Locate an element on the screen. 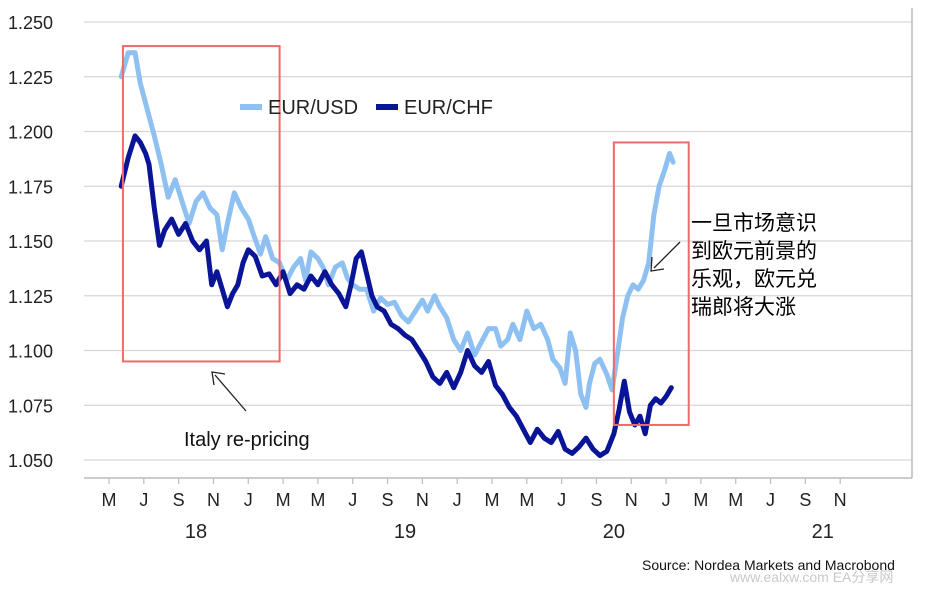  italy-arrow is located at coordinates (230, 393).